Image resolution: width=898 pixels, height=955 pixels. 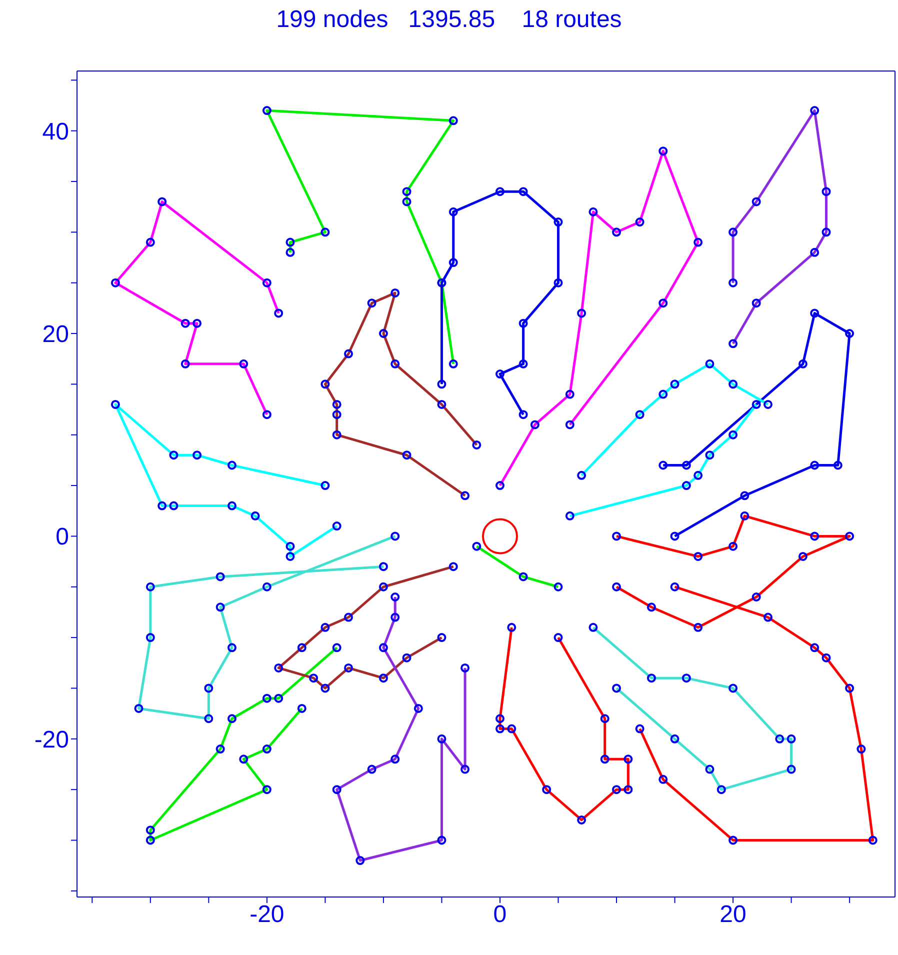 I want to click on y-tick-label: 40, so click(x=55, y=132).